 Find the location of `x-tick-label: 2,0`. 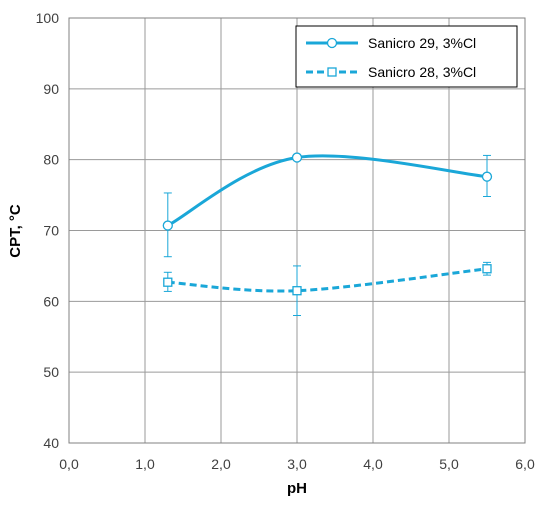

x-tick-label: 2,0 is located at coordinates (221, 464).